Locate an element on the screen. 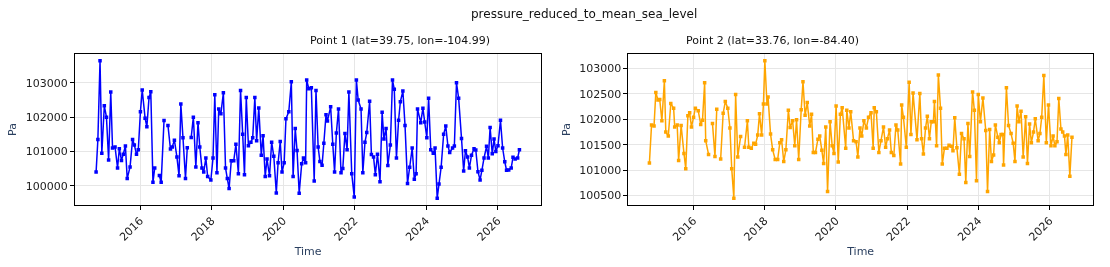 This screenshot has width=1110, height=267. text: pressure_reduced_to_mean_sea_level is located at coordinates (584, 14).